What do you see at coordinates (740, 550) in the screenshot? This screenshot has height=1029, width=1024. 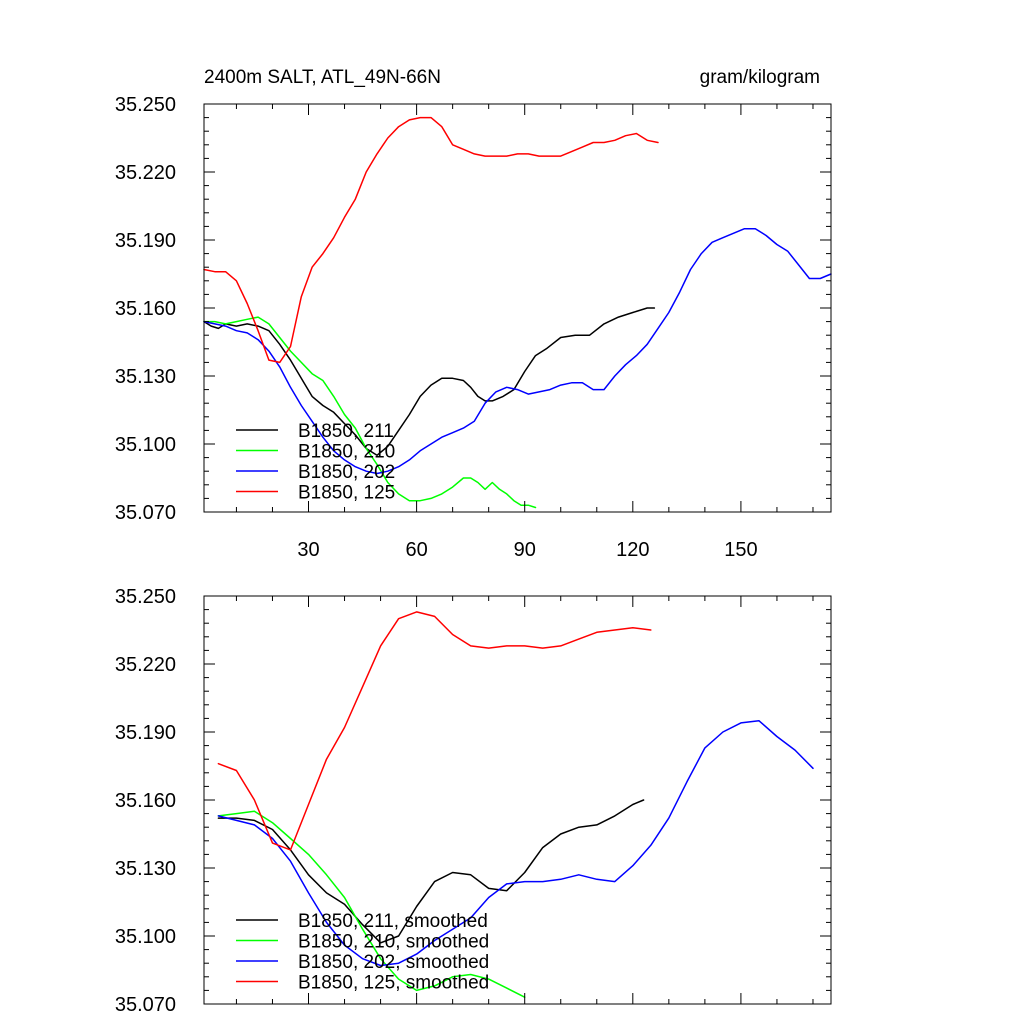 I see `x-tick-label: 150` at bounding box center [740, 550].